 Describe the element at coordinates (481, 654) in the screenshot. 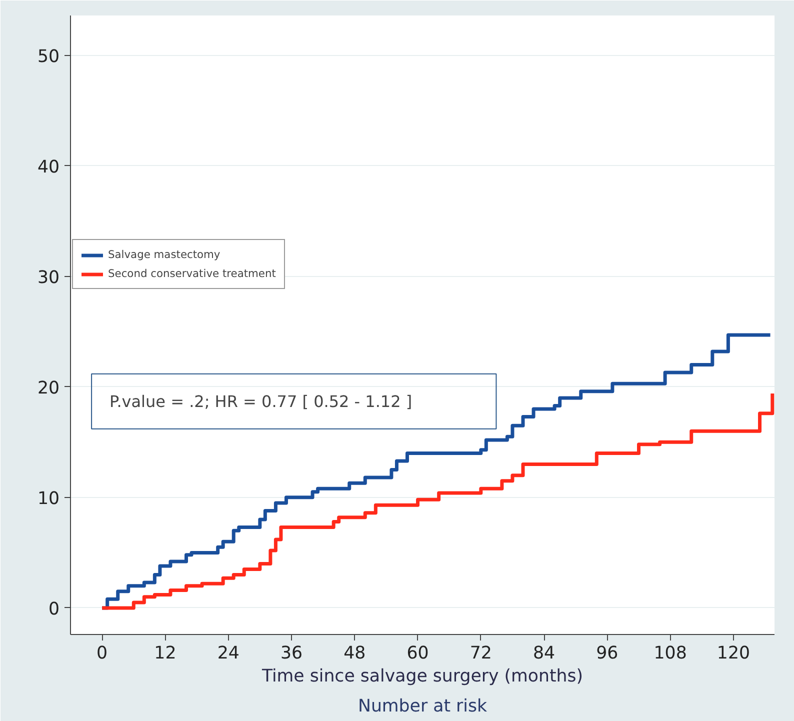

I see `x-tick-label: 72` at that location.